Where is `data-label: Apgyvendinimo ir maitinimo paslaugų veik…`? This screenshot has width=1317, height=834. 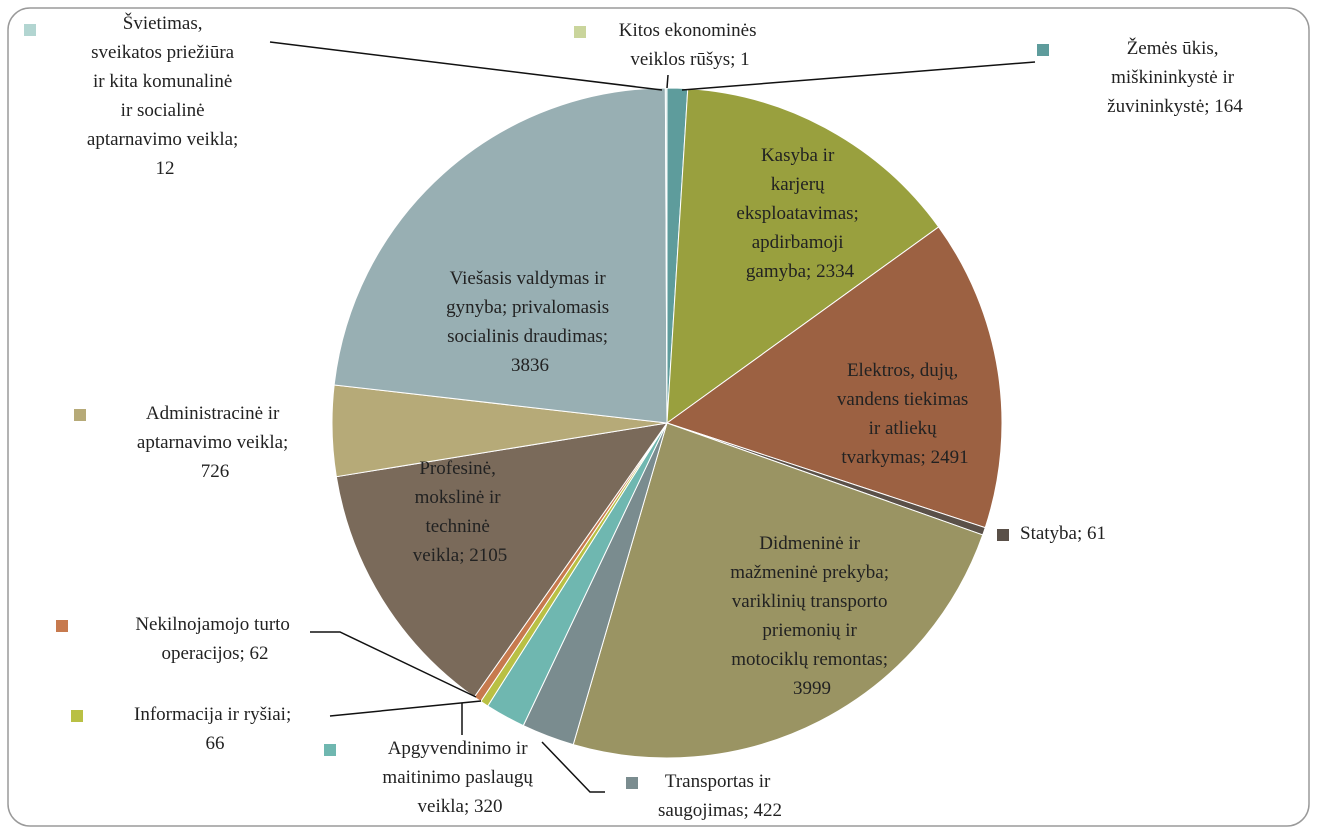
data-label: Apgyvendinimo ir maitinimo paslaugų veik… is located at coordinates (459, 777).